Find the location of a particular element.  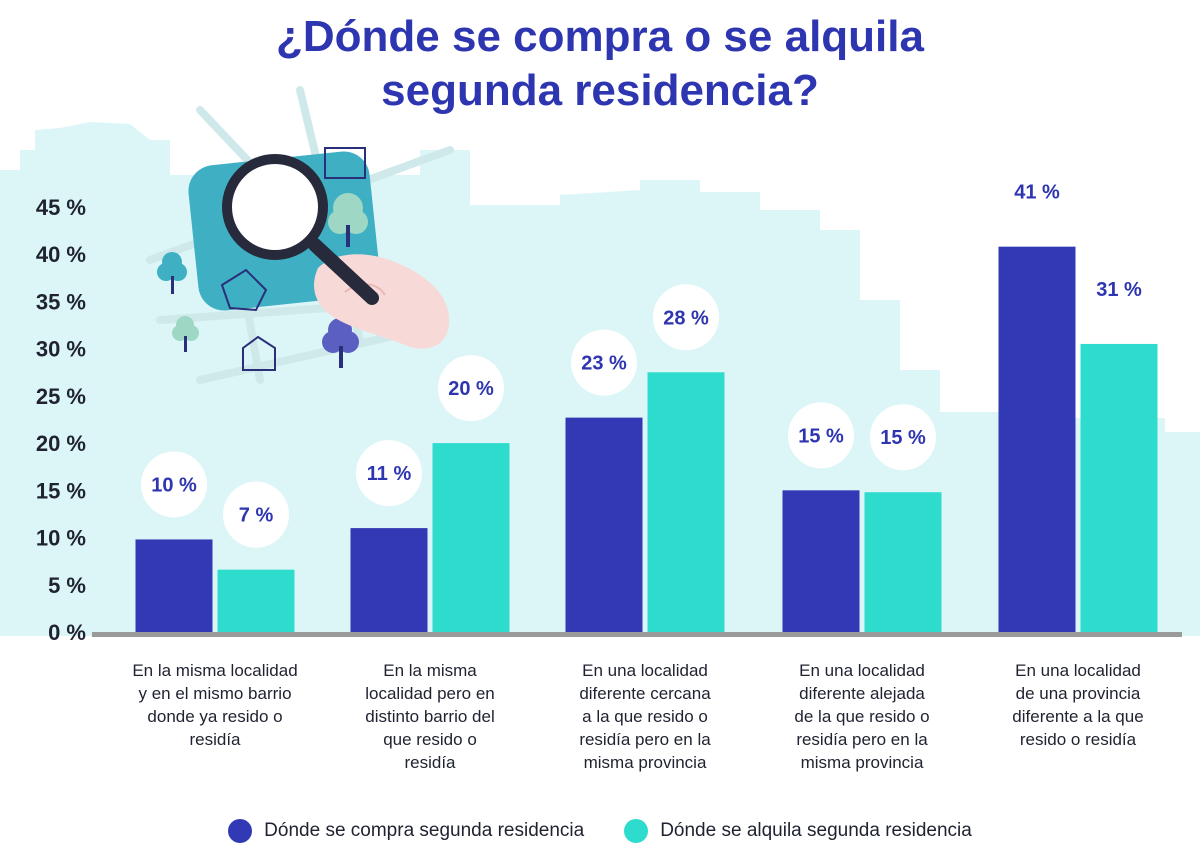

y-tick-label: 35 % is located at coordinates (61, 301).